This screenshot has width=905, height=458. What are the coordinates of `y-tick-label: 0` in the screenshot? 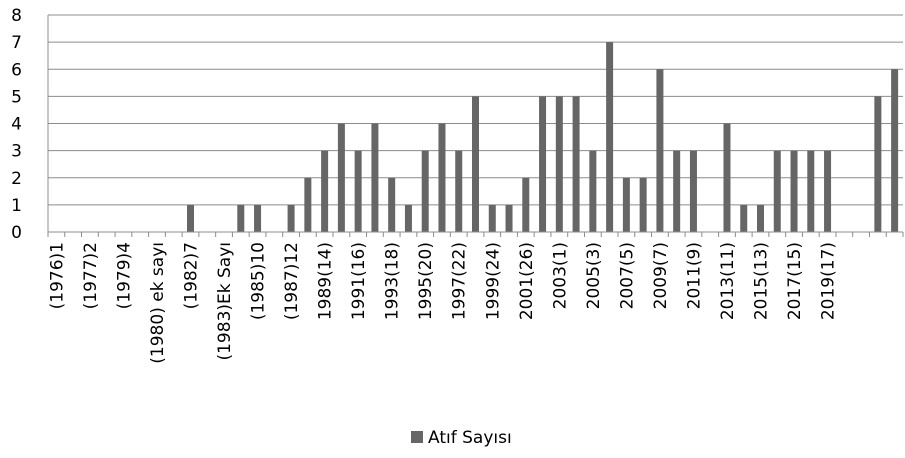 It's located at (16, 233).